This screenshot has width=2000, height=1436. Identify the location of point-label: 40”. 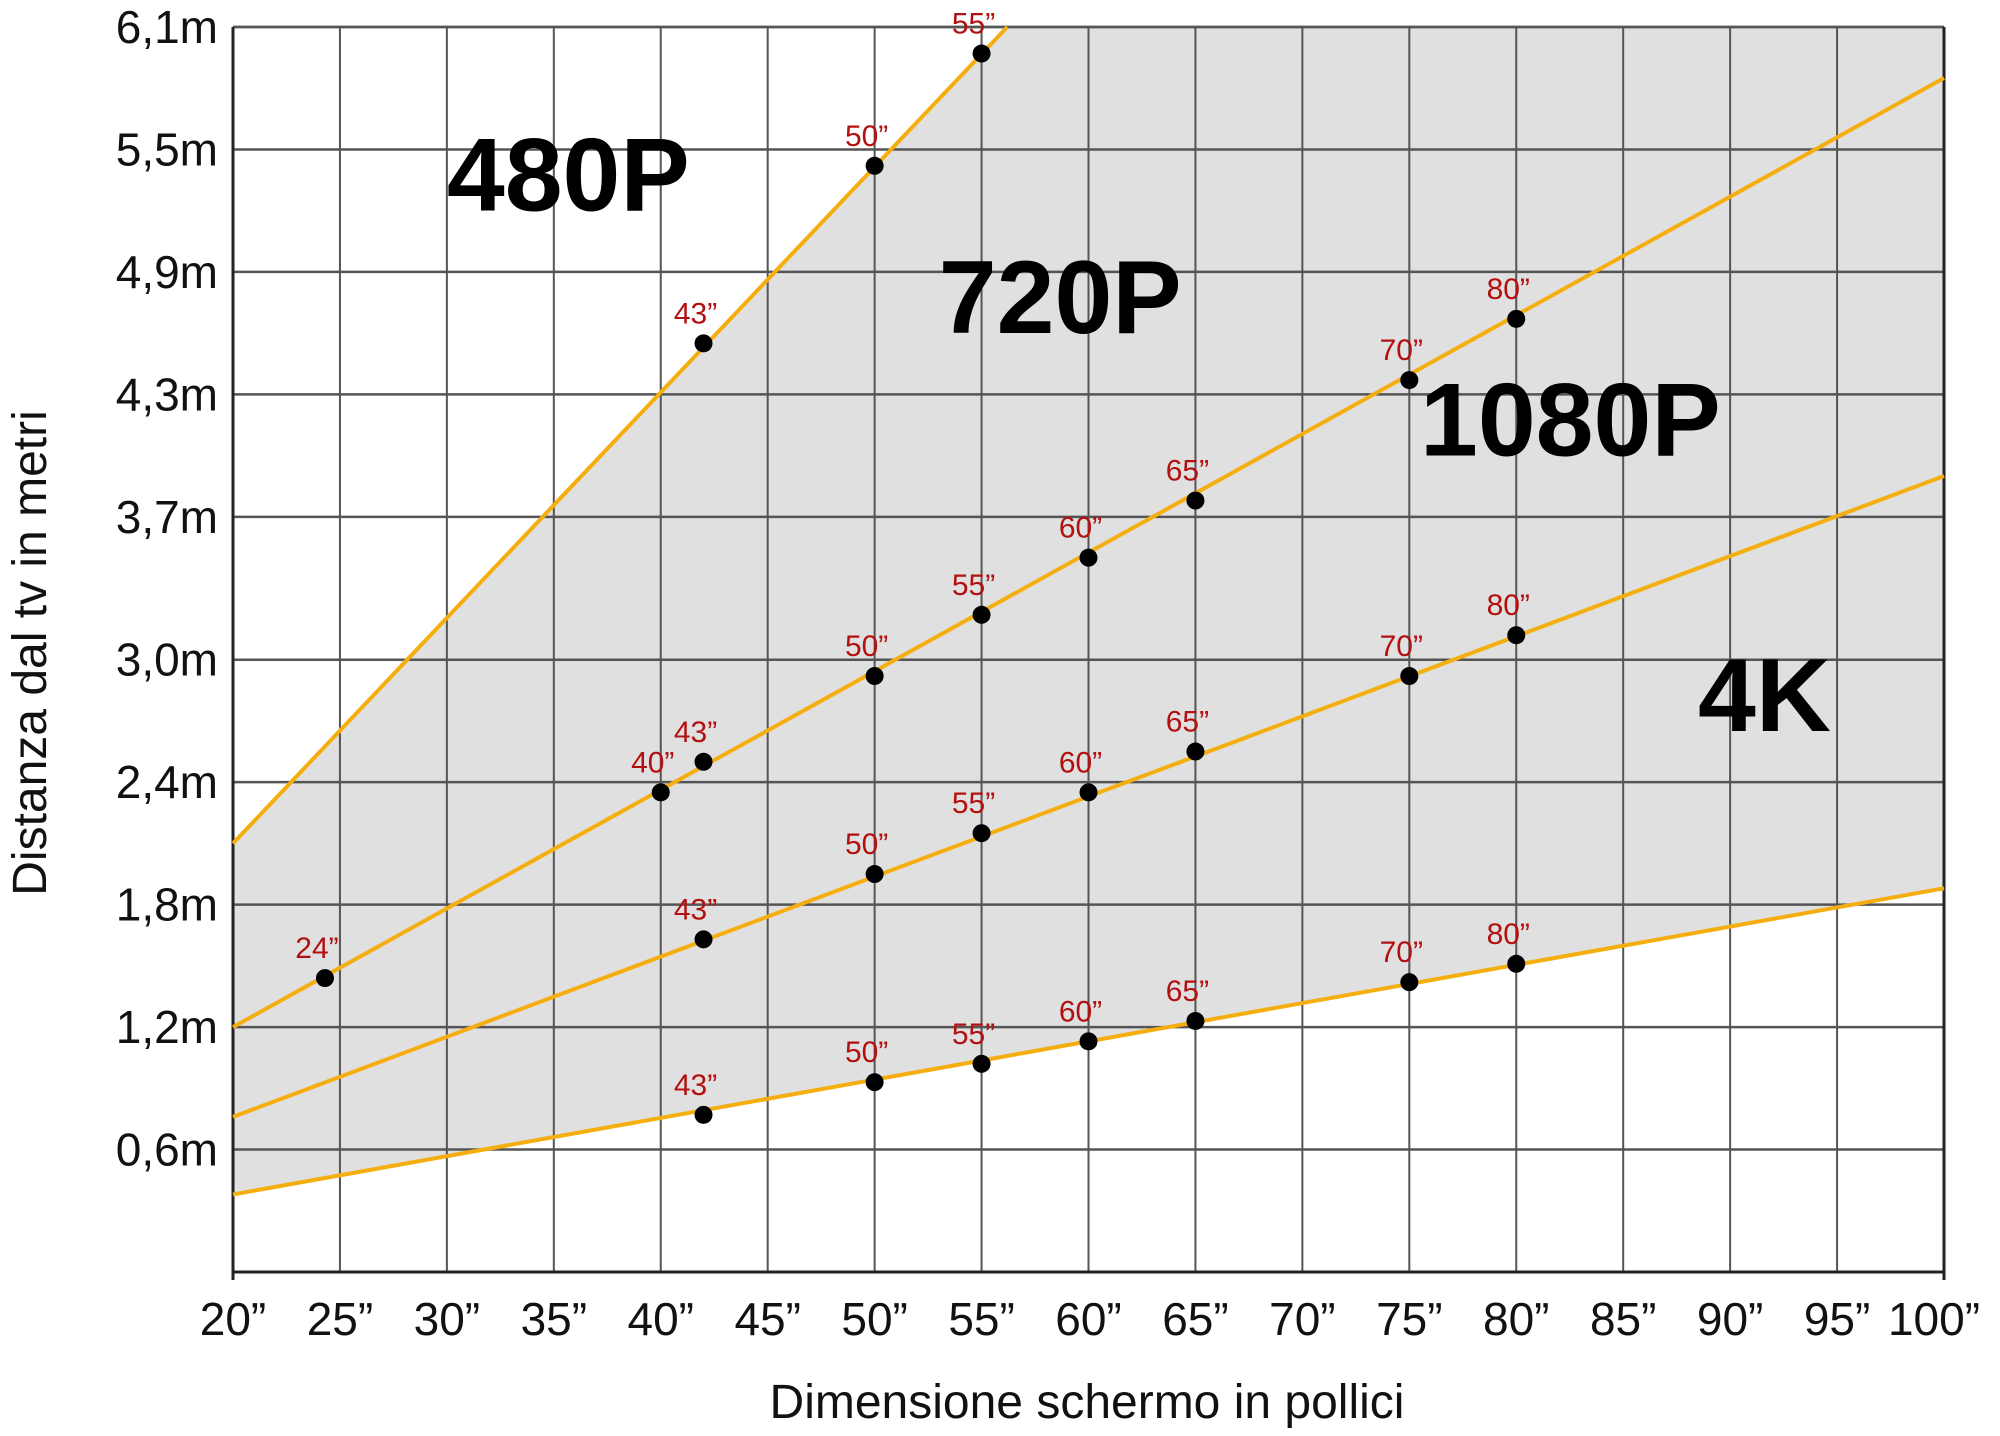
(652, 762).